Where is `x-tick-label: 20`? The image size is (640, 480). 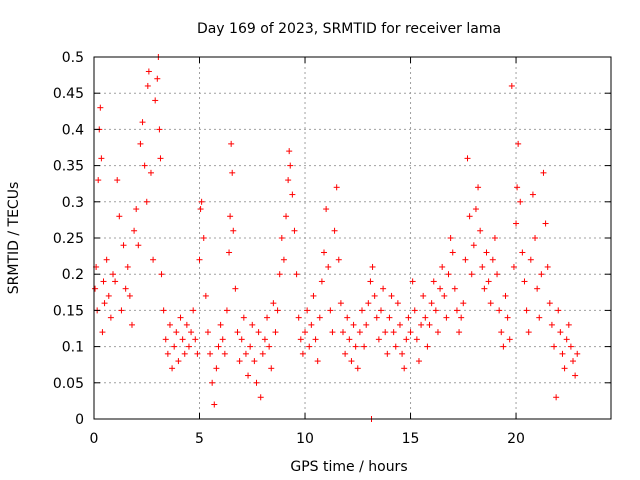
x-tick-label: 20 is located at coordinates (516, 439).